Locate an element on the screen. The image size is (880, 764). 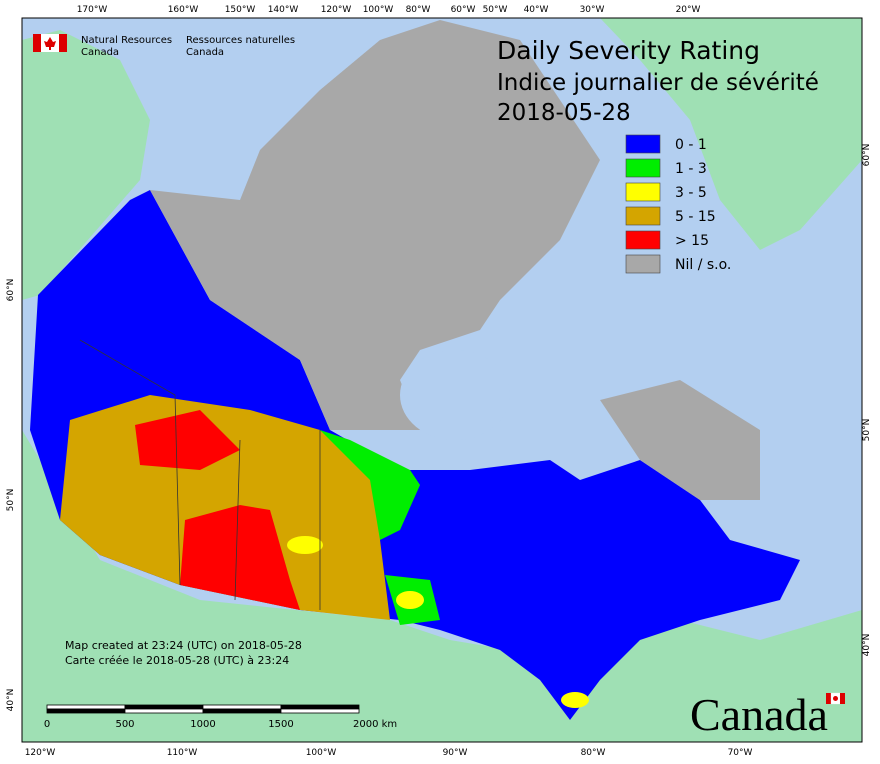
legend-label: 3 - 5 is located at coordinates (691, 193).